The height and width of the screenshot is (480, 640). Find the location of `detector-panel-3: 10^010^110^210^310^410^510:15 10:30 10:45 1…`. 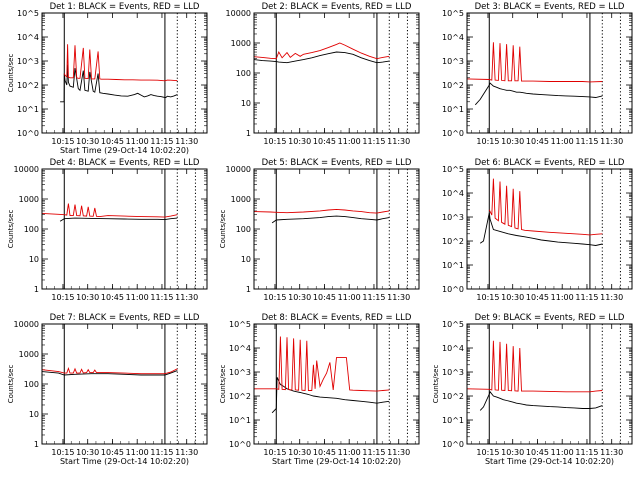

detector-panel-3: 10^010^110^210^310^410^510:15 10:30 10:45 1… is located at coordinates (537, 74).